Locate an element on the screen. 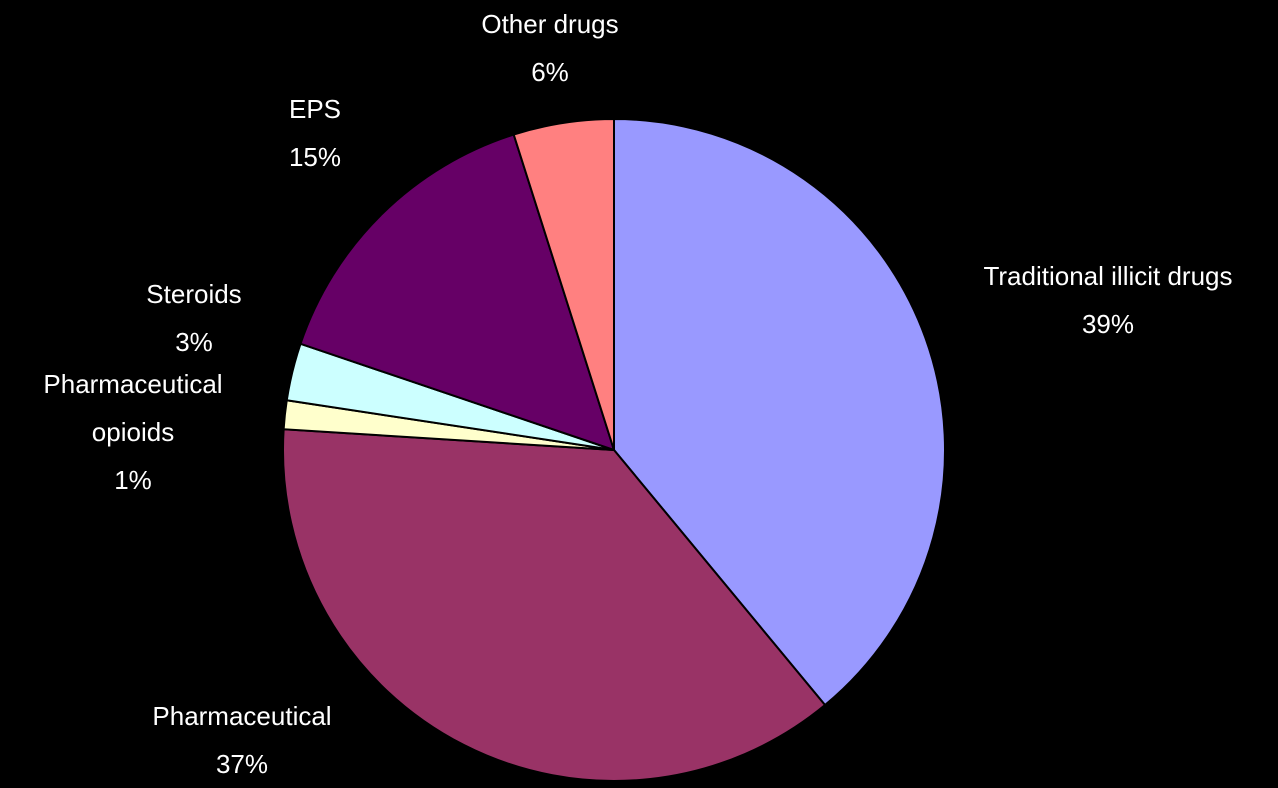  slice-label-1: Traditional illicit drugs 39% is located at coordinates (1107, 300).